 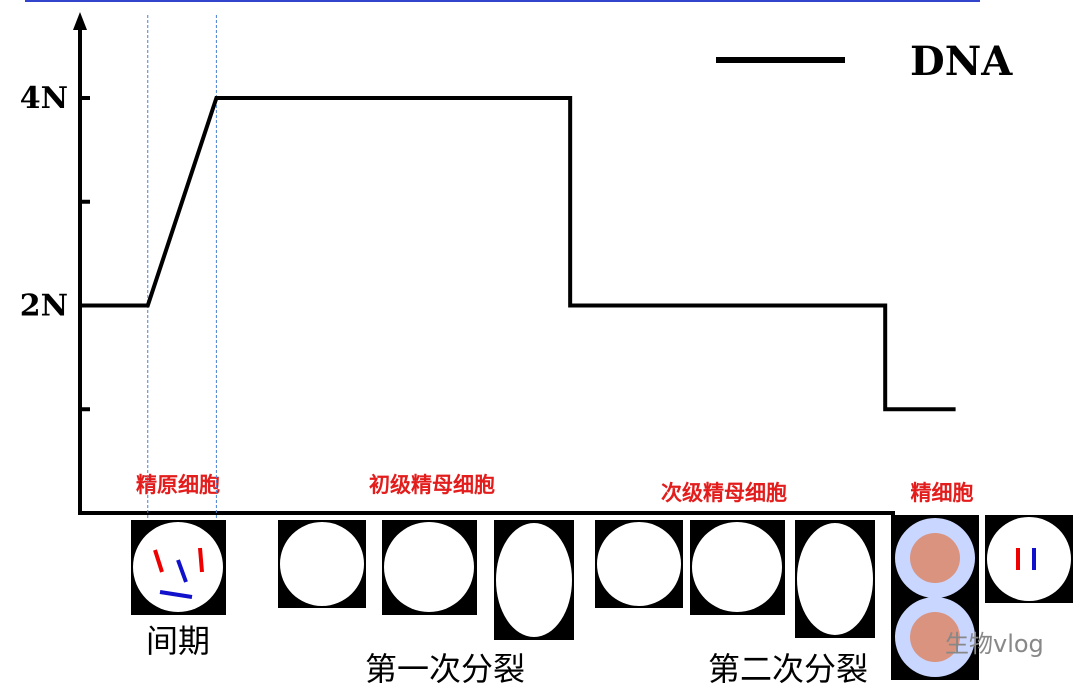 I want to click on y-tick-label: 2N, so click(x=44, y=306).